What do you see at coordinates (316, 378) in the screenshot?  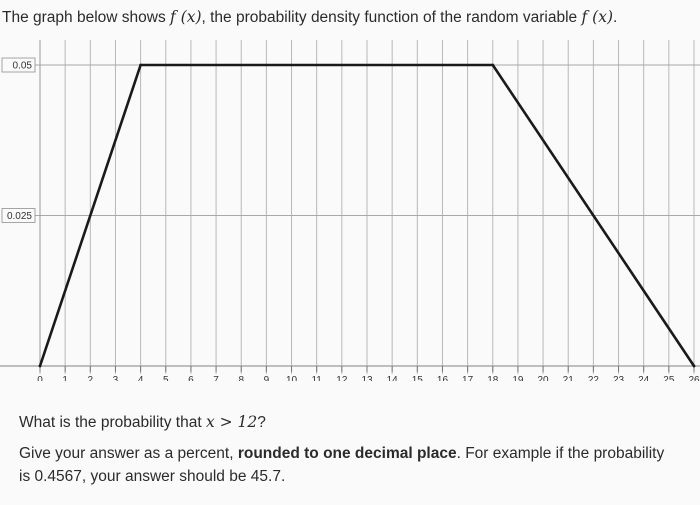 I see `x-tick-label: 11` at bounding box center [316, 378].